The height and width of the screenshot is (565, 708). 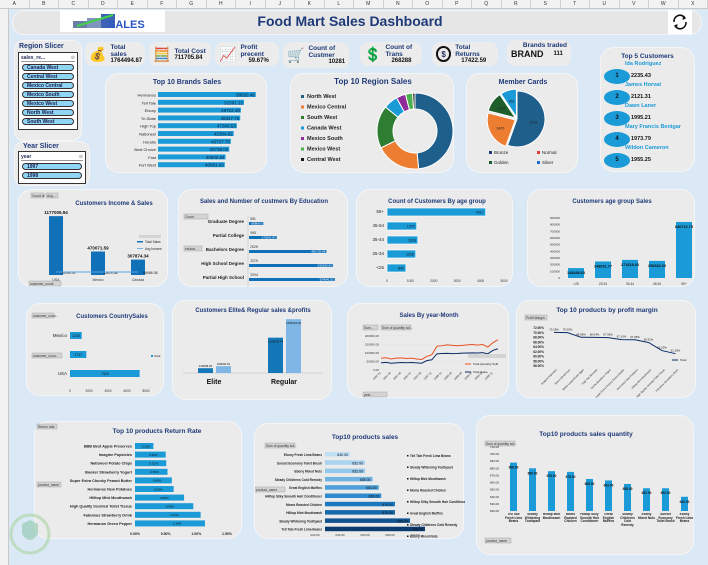 I want to click on field-button-label: Return rate, so click(x=46, y=427).